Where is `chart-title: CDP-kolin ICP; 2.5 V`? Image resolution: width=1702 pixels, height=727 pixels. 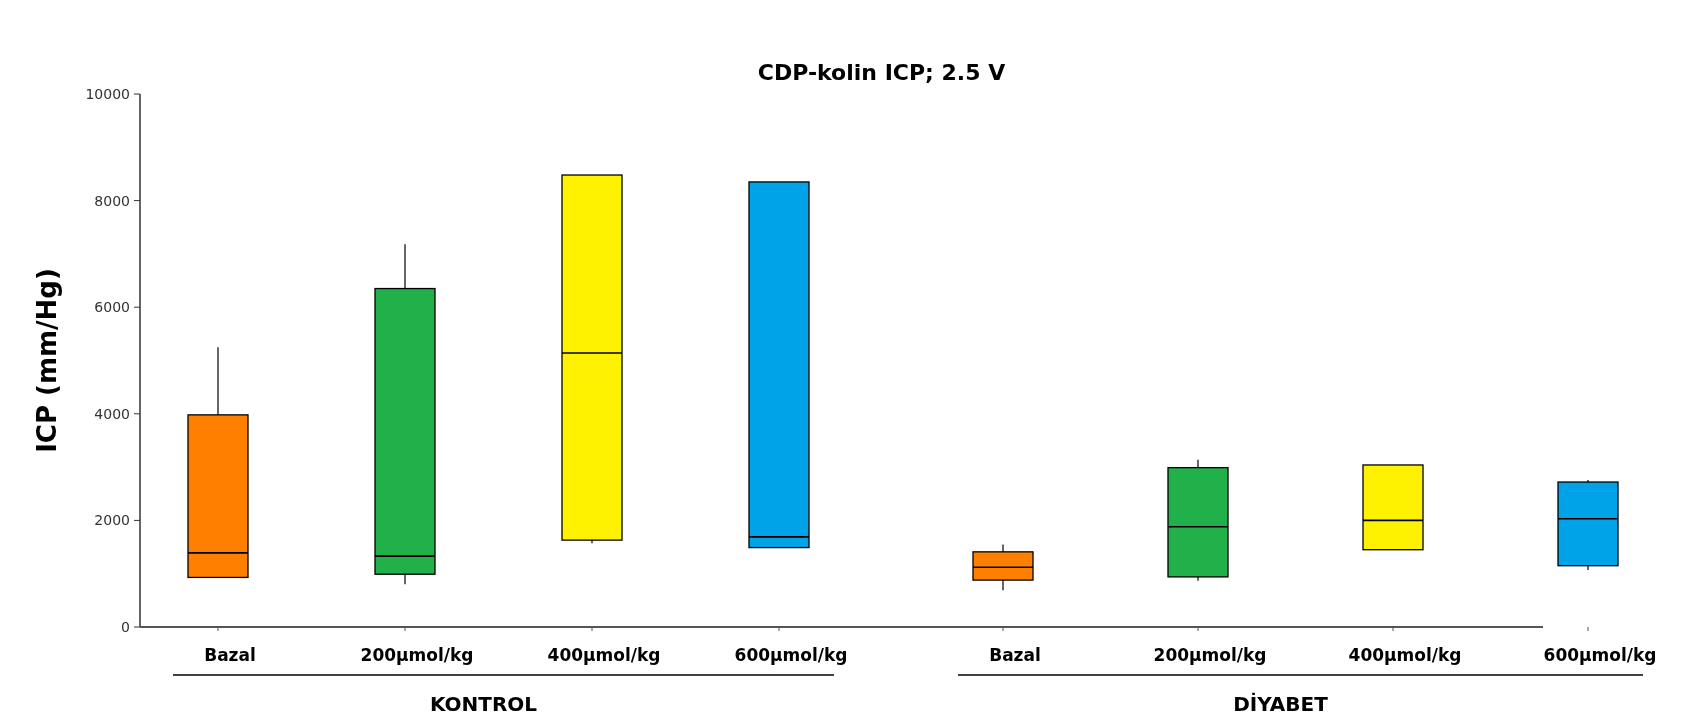
chart-title: CDP-kolin ICP; 2.5 V is located at coordinates (881, 72).